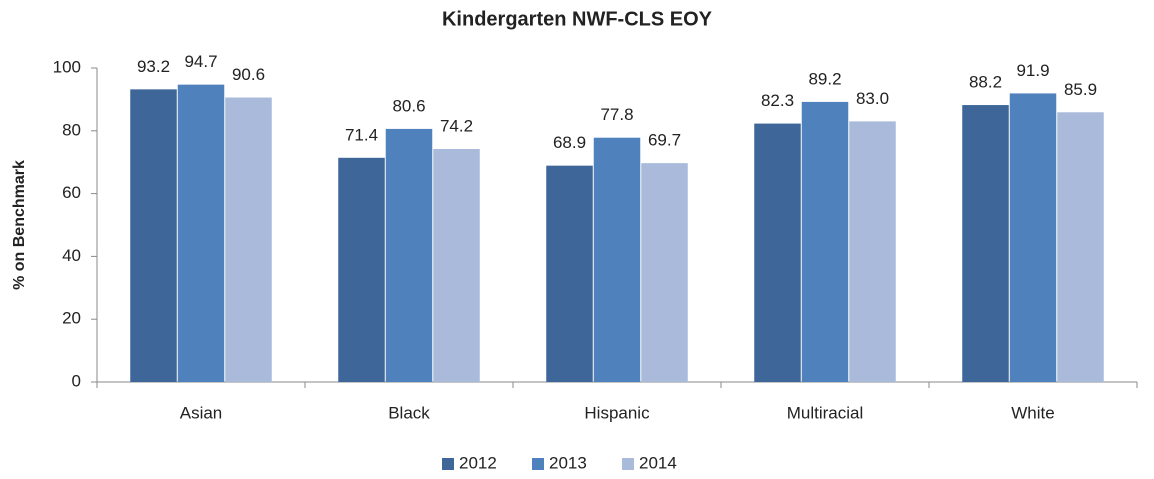  I want to click on x-tick-label: Hispanic, so click(617, 412).